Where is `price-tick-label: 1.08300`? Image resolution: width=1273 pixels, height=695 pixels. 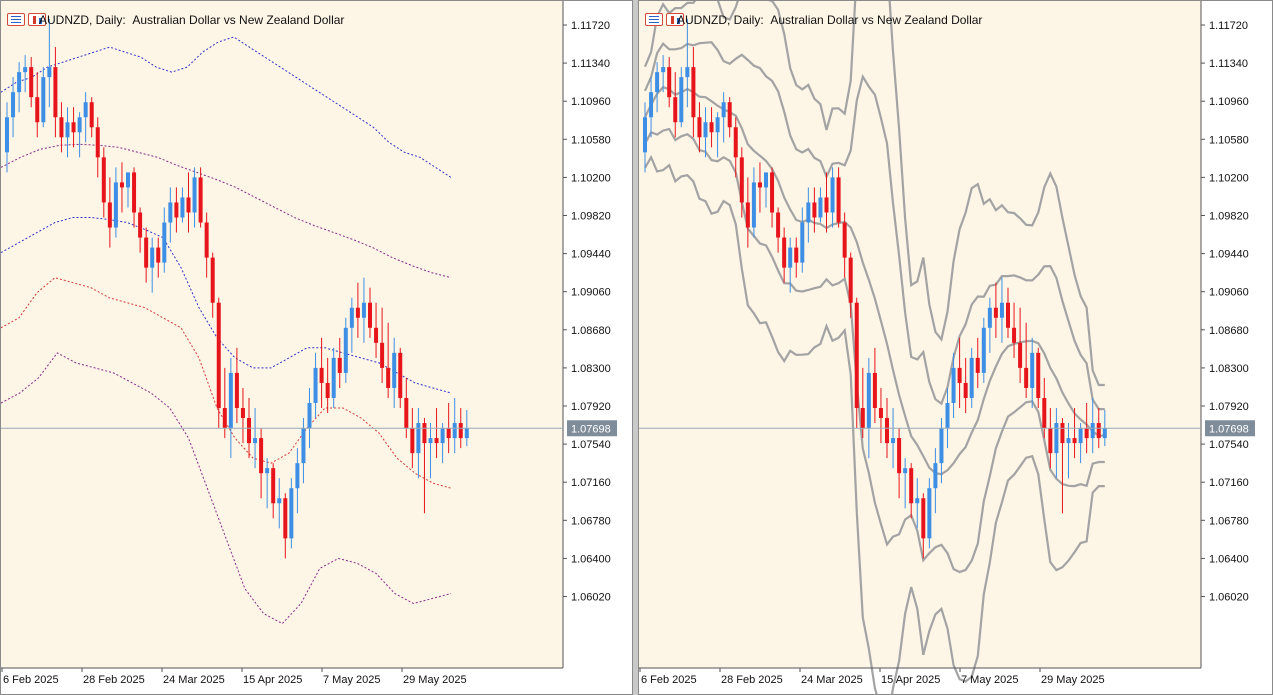 price-tick-label: 1.08300 is located at coordinates (591, 369).